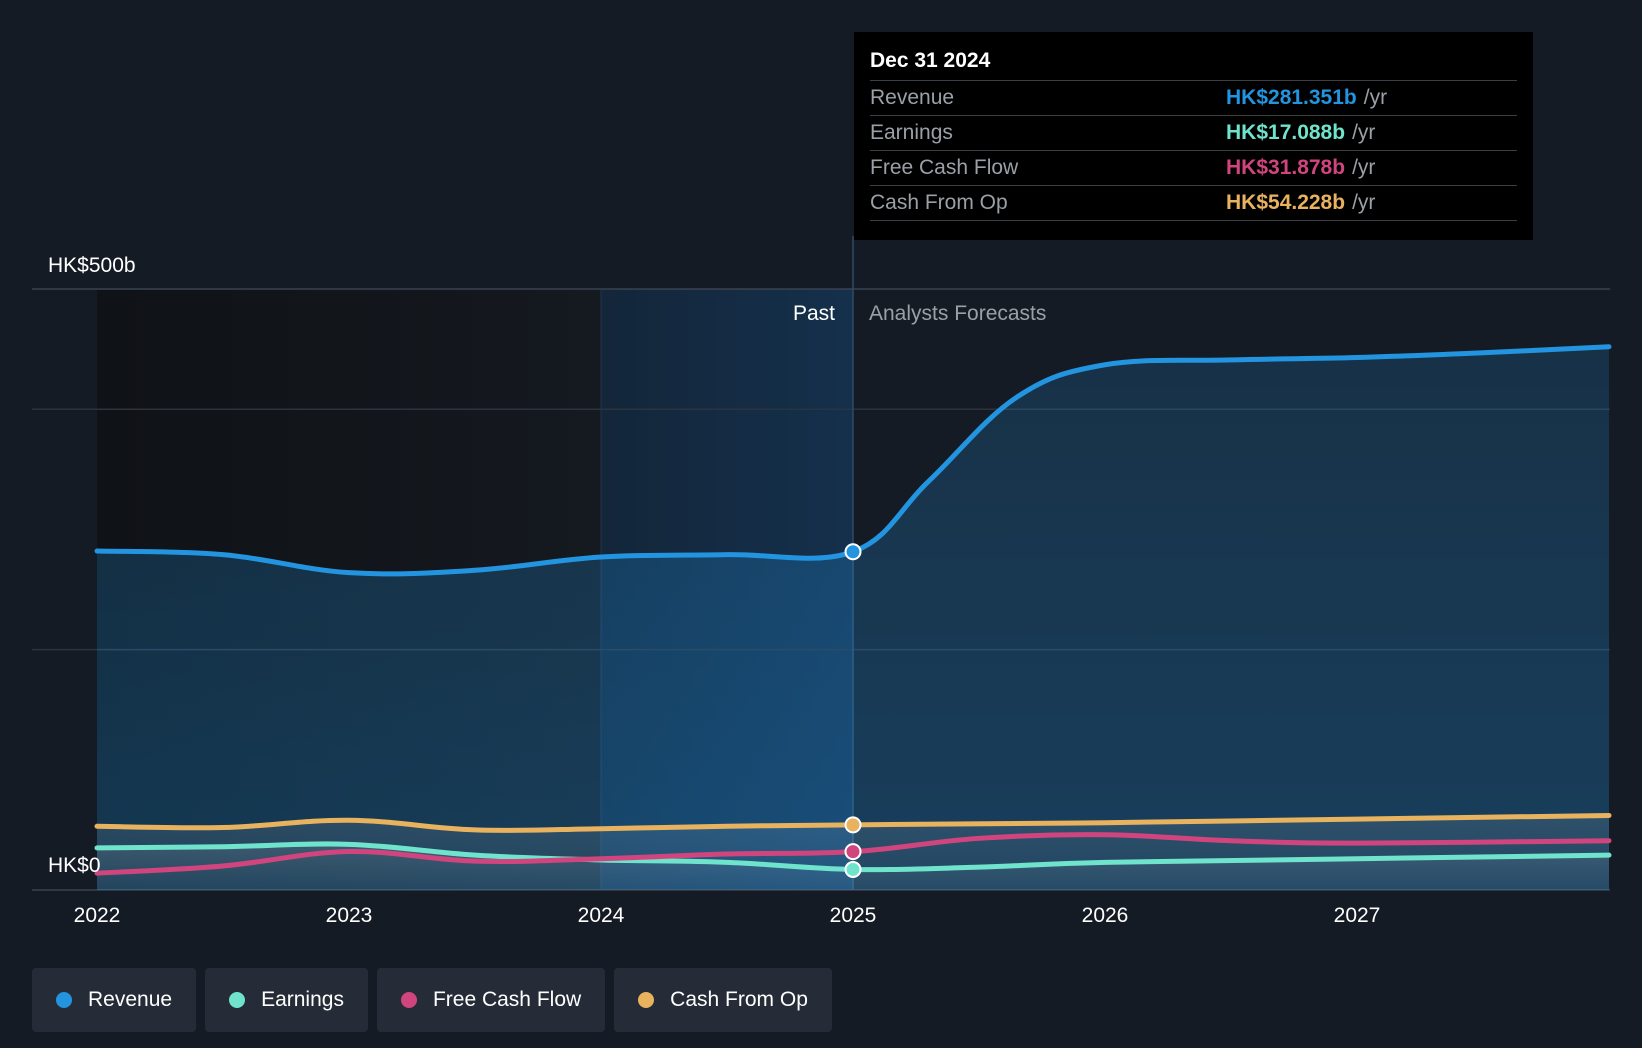 The width and height of the screenshot is (1642, 1048). Describe the element at coordinates (507, 999) in the screenshot. I see `legend-label: Free Cash Flow` at that location.